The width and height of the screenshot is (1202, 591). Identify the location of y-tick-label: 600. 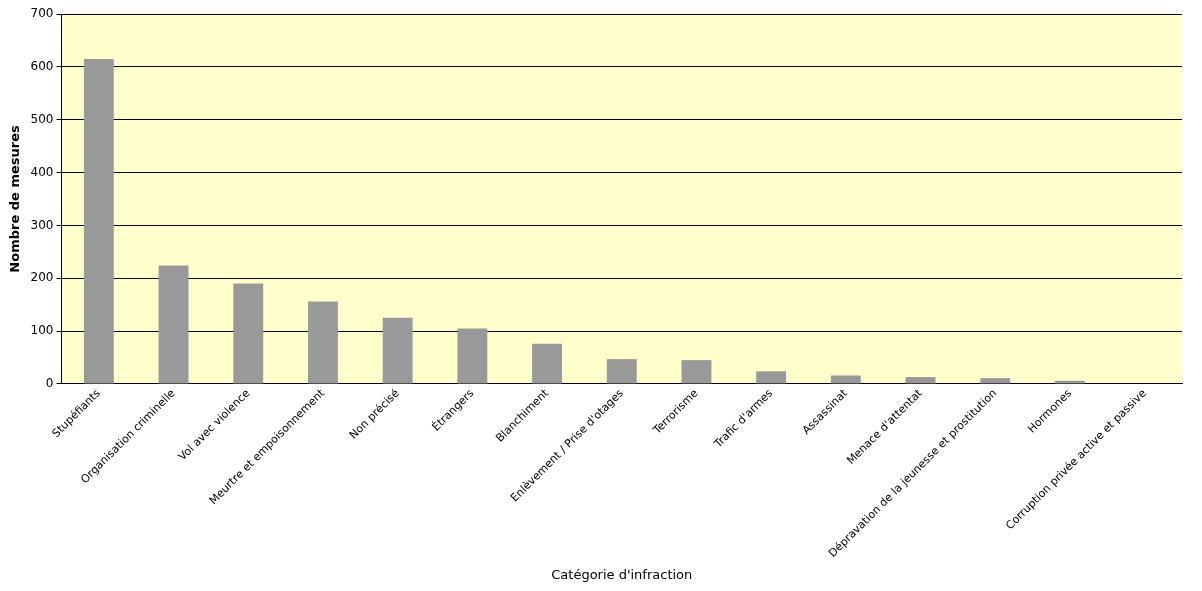
(42, 65).